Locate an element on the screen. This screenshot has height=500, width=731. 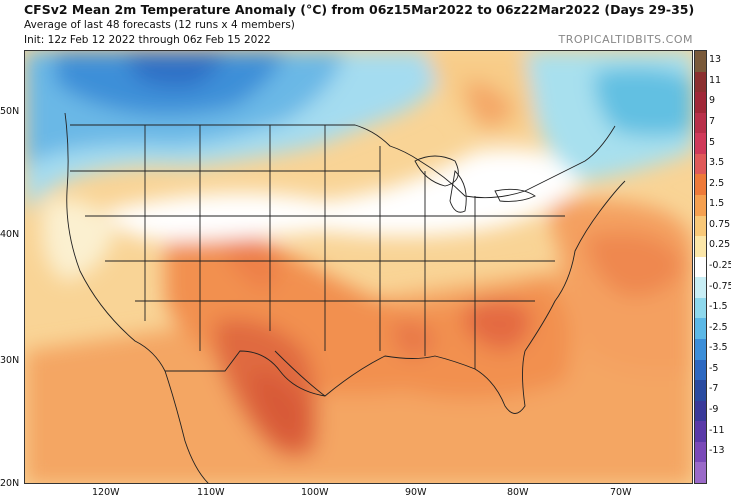
colorbar-label: 5 is located at coordinates (712, 142).